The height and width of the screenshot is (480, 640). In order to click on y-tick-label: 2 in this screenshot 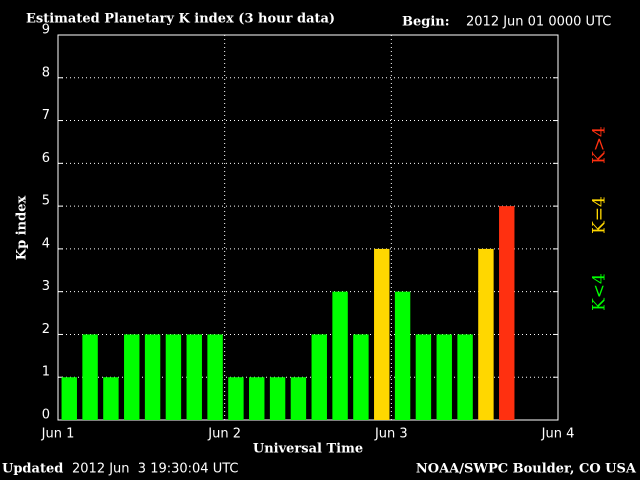, I will do `click(46, 329)`.